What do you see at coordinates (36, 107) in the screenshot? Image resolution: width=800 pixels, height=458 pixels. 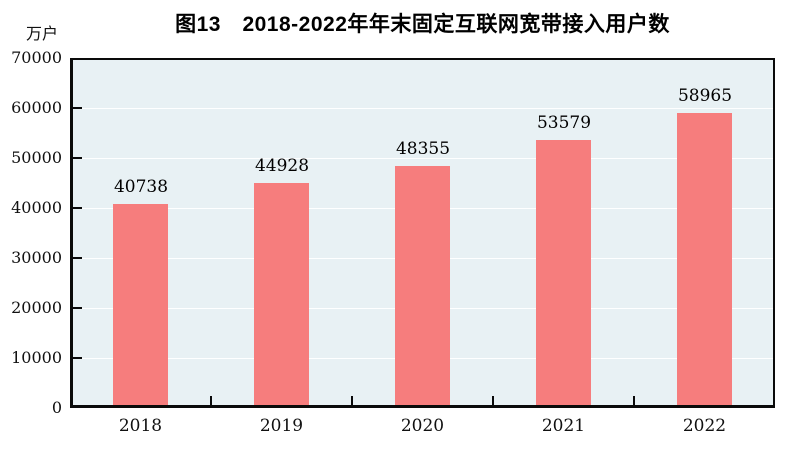 I see `y-axis-tick-label: 60000` at bounding box center [36, 107].